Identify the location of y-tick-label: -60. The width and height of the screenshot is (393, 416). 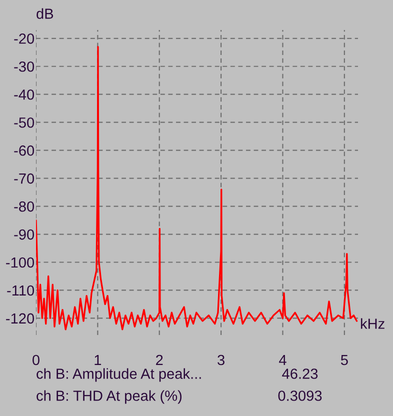
(24, 150).